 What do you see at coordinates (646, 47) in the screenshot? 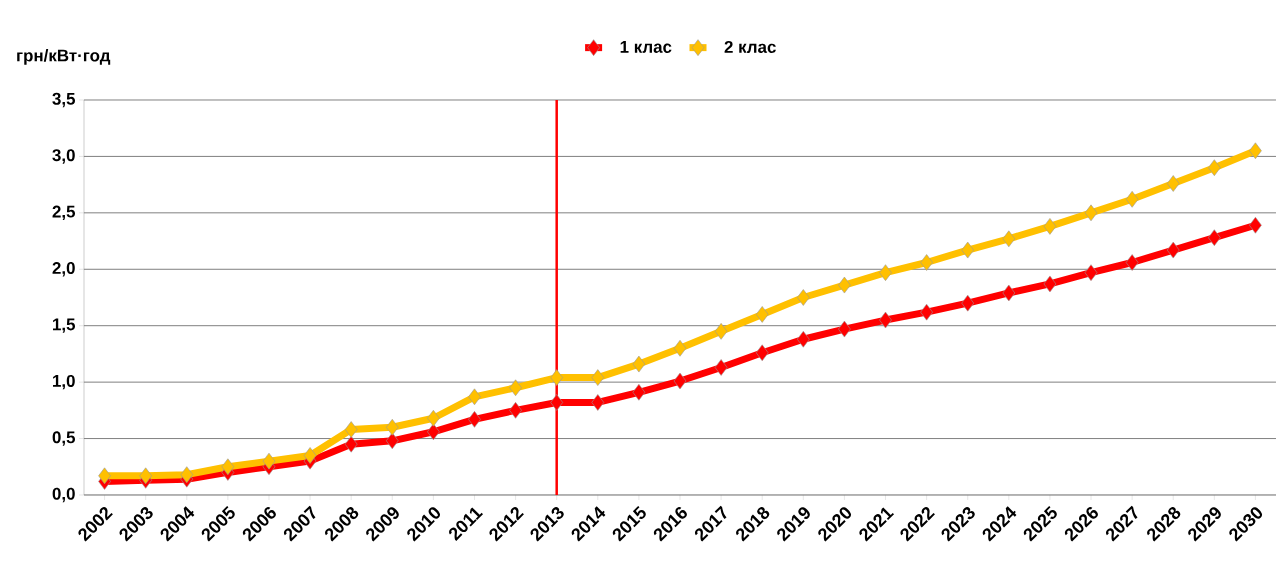
I see `legend-label: 1 клас` at bounding box center [646, 47].